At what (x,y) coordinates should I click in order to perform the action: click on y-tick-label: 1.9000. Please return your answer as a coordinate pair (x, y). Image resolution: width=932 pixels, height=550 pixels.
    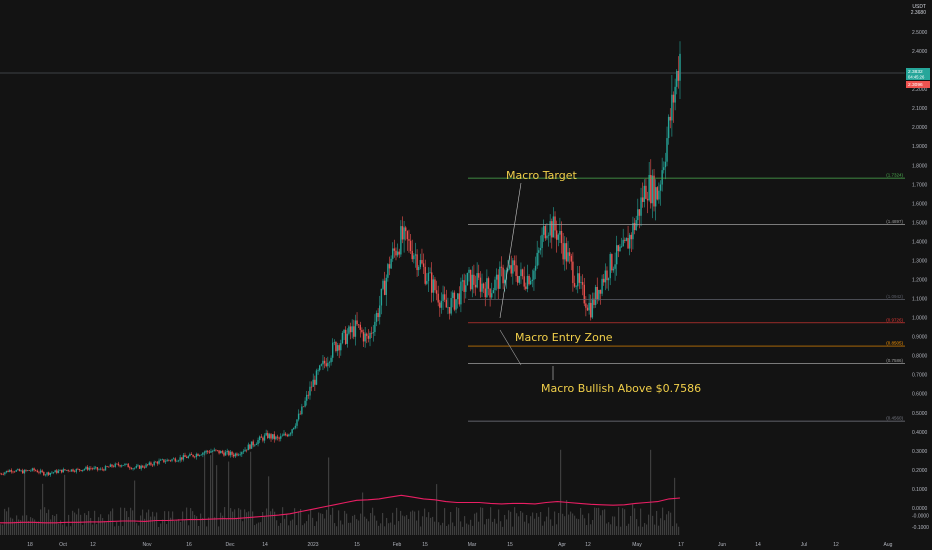
    Looking at the image, I should click on (920, 147).